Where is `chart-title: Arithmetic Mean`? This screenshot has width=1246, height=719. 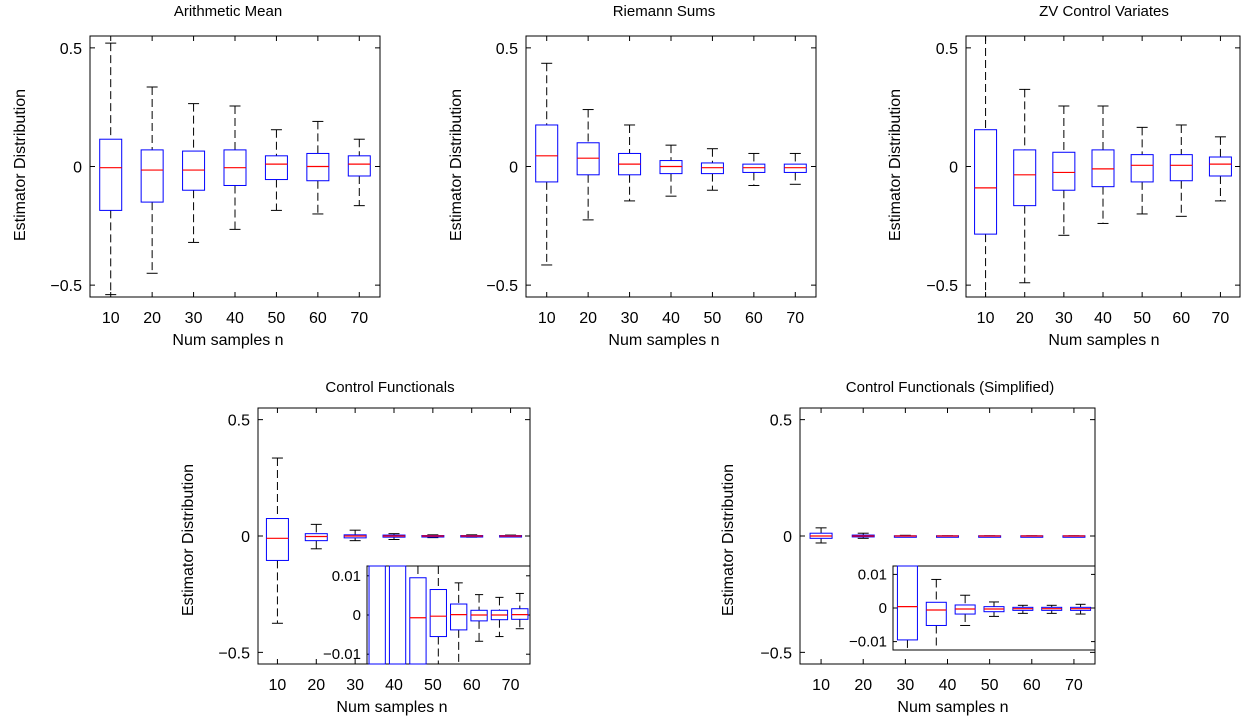
chart-title: Arithmetic Mean is located at coordinates (228, 11).